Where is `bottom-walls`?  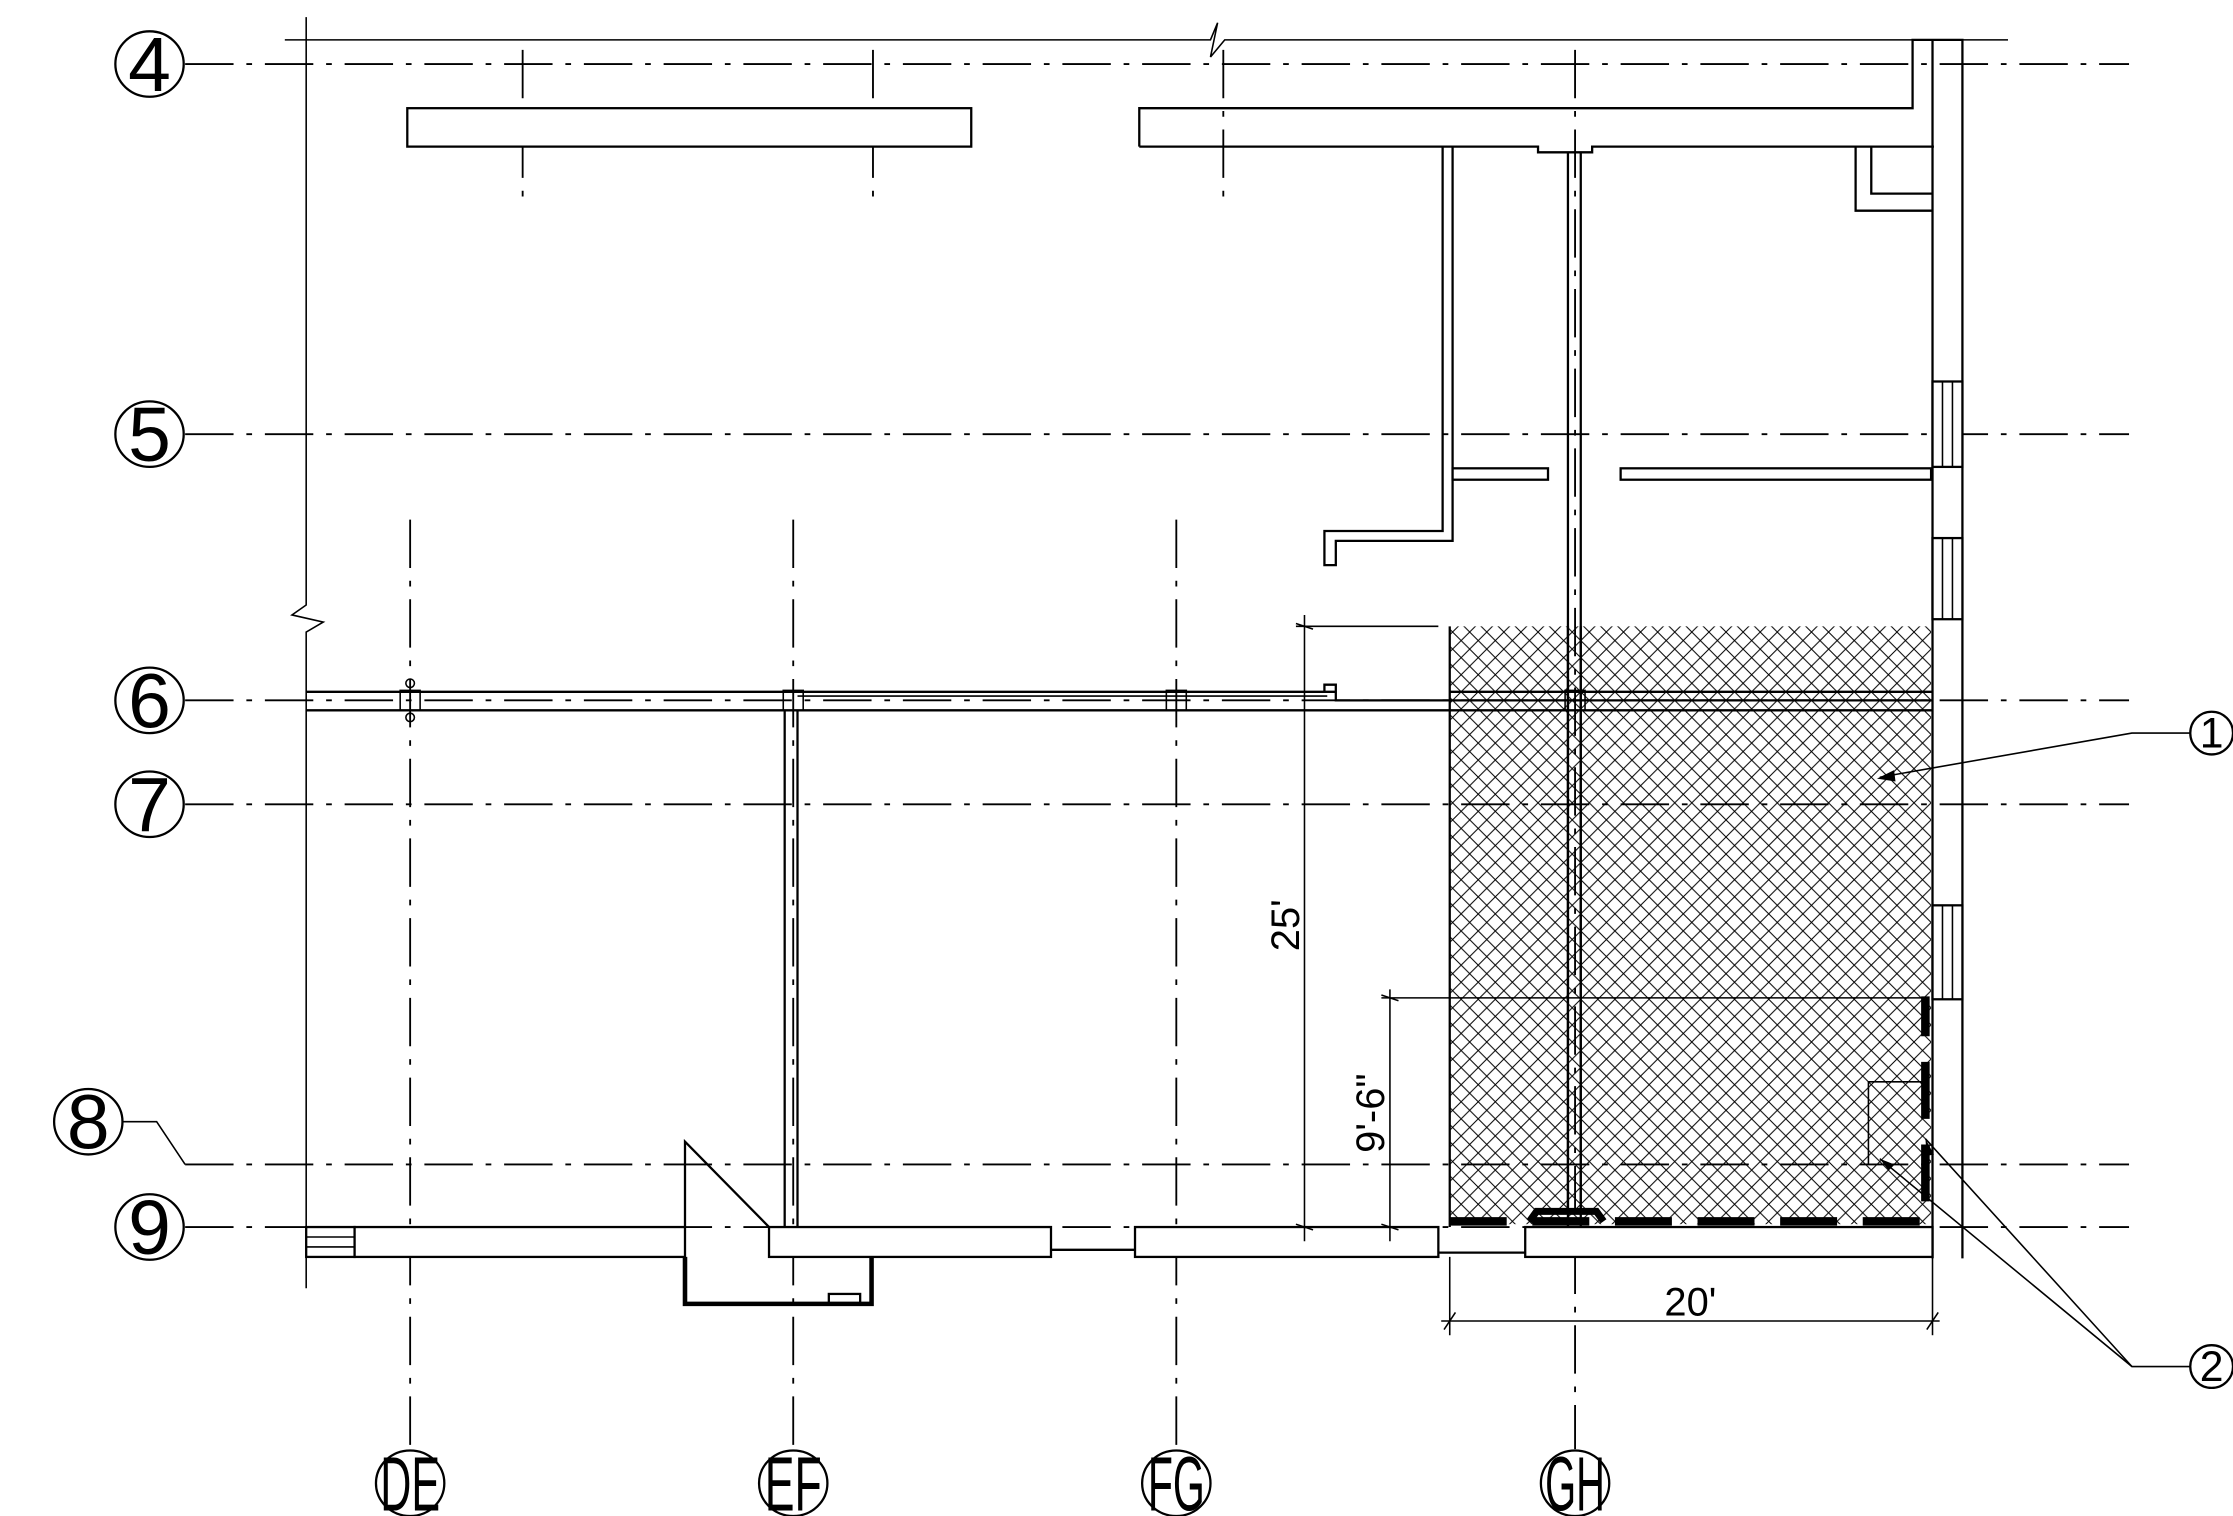 bottom-walls is located at coordinates (1119, 1222).